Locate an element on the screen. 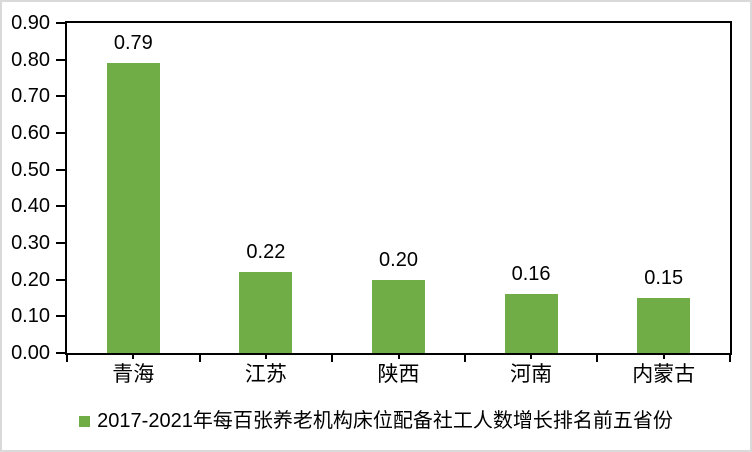 The width and height of the screenshot is (752, 452). x-axis-category-label: 内蒙古 is located at coordinates (664, 374).